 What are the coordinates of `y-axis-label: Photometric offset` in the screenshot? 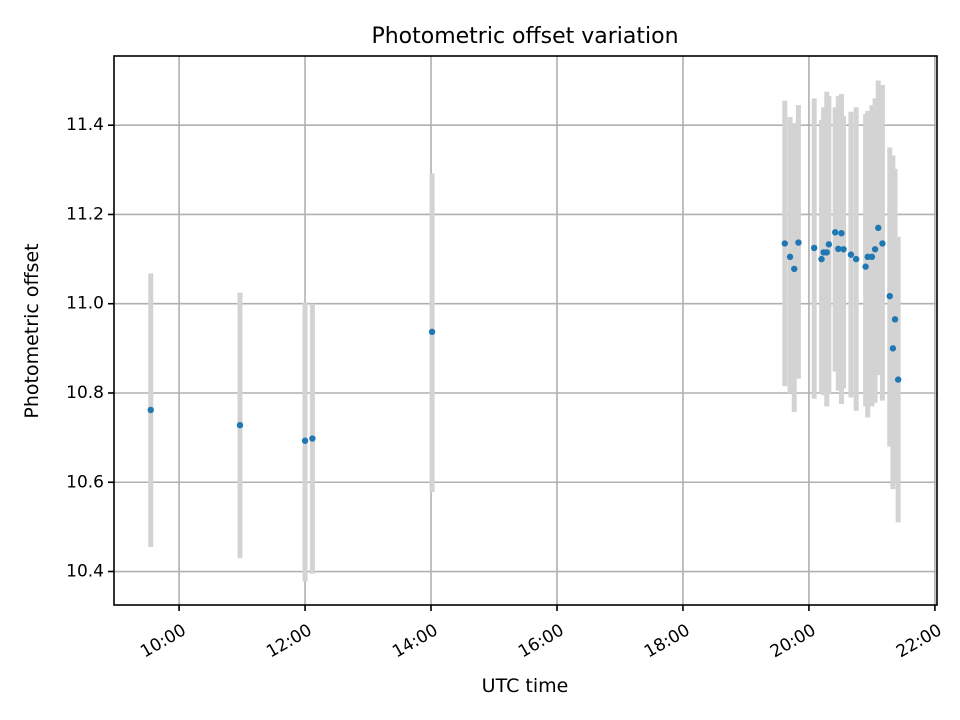 It's located at (32, 330).